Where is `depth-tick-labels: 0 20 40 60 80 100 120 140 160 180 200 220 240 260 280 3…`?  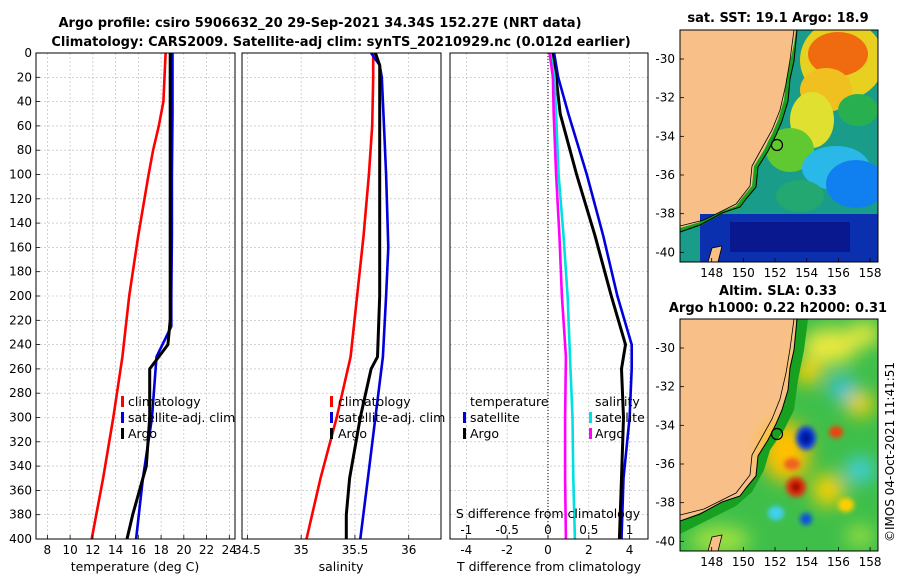 depth-tick-labels: 0 20 40 60 80 100 120 140 160 180 200 220 240 260 280 3… is located at coordinates (24, 296).